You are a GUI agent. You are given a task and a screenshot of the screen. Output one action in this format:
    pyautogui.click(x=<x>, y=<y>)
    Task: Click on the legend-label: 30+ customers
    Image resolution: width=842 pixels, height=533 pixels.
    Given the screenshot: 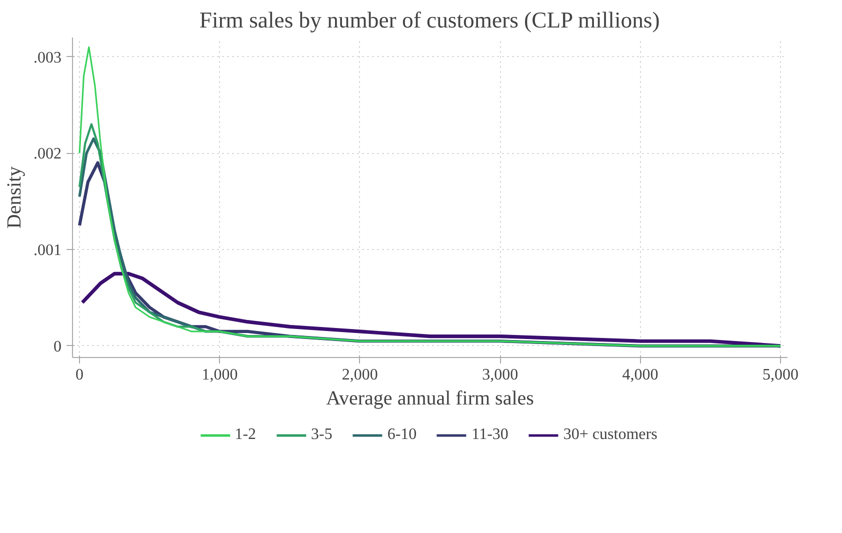 What is the action you would take?
    pyautogui.click(x=610, y=435)
    